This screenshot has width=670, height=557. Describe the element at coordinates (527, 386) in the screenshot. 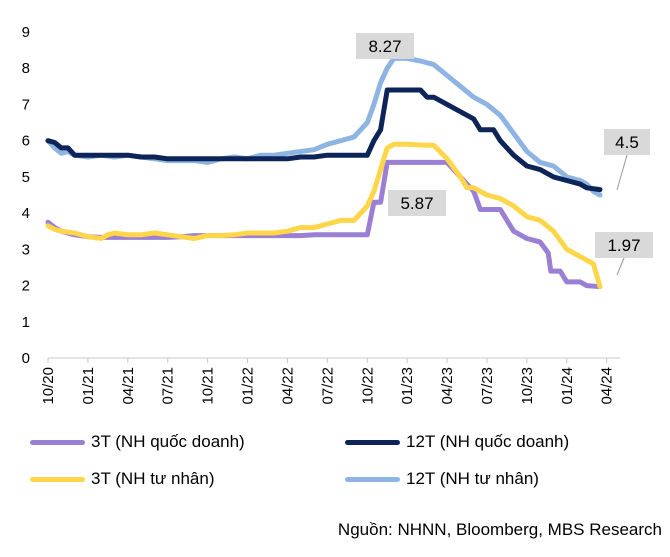

I see `x-tick-label: 10/23` at that location.